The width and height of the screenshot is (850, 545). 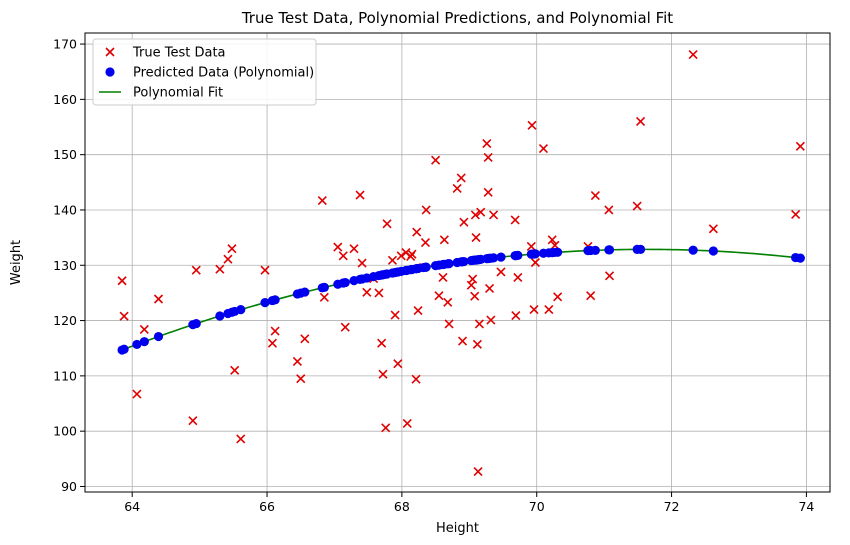 What do you see at coordinates (65, 44) in the screenshot?
I see `y-tick-label: 170` at bounding box center [65, 44].